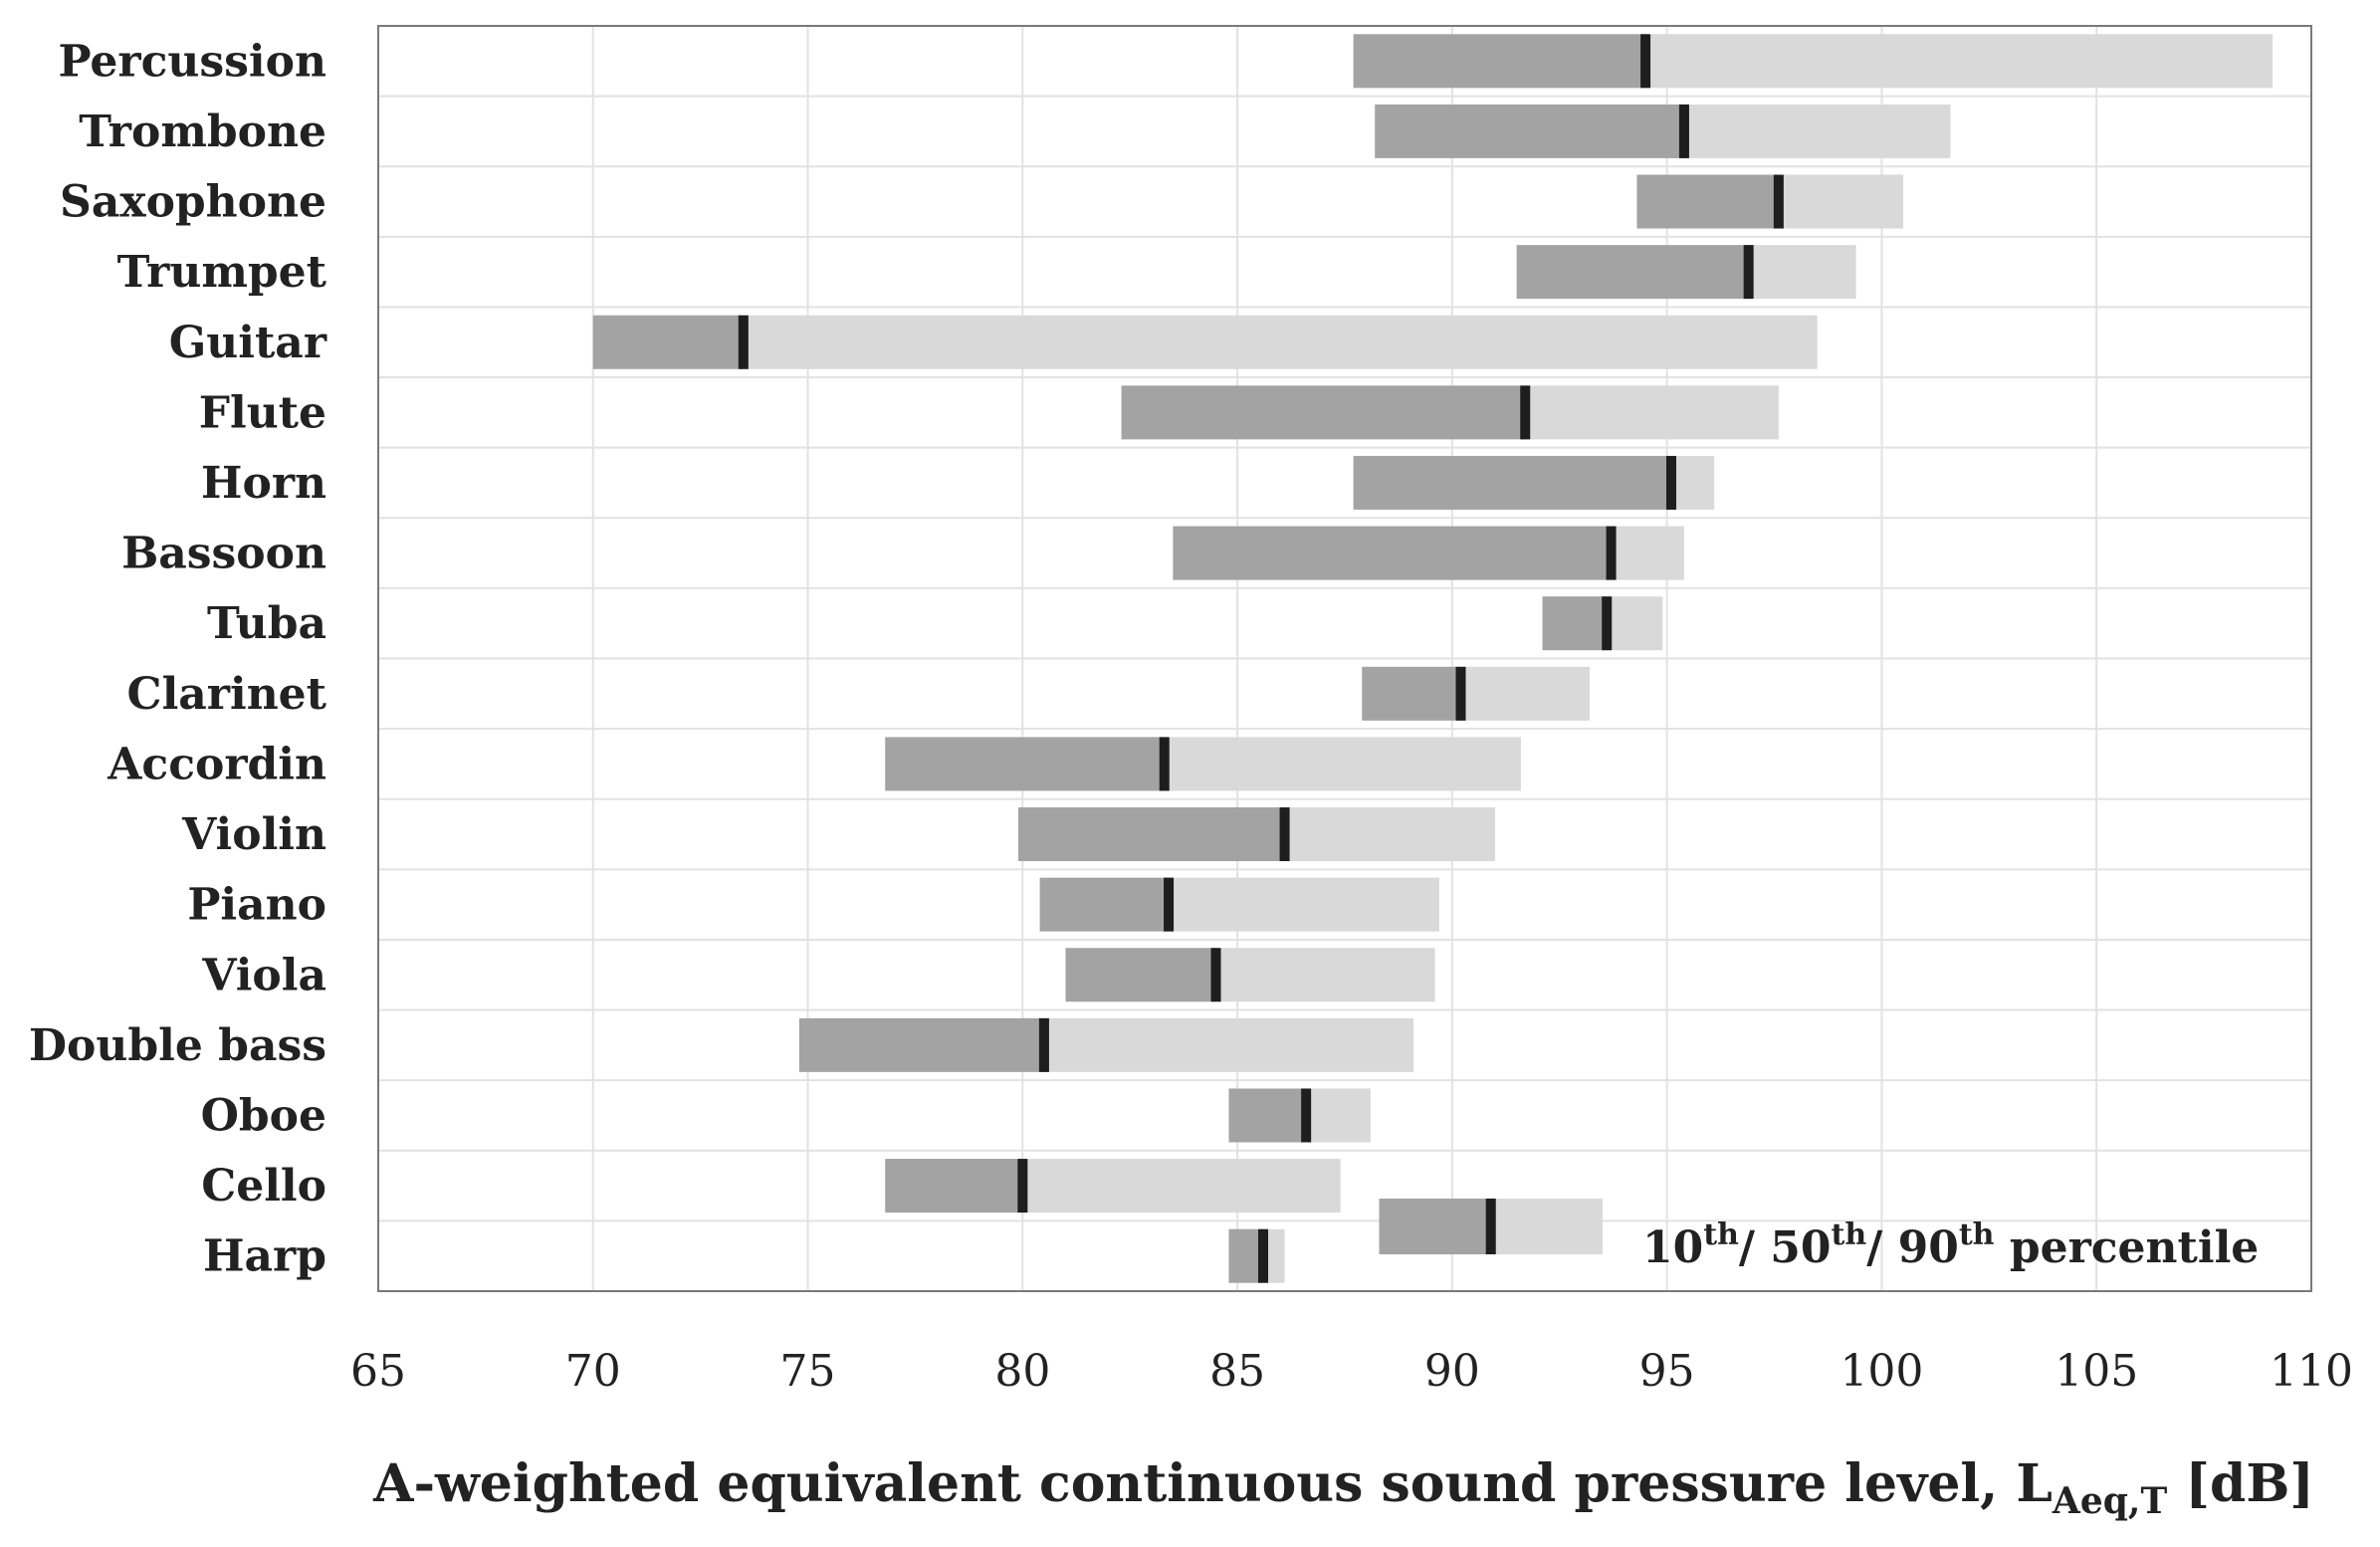  Describe the element at coordinates (1267, 1115) in the screenshot. I see `bar-lower-oboe` at that location.